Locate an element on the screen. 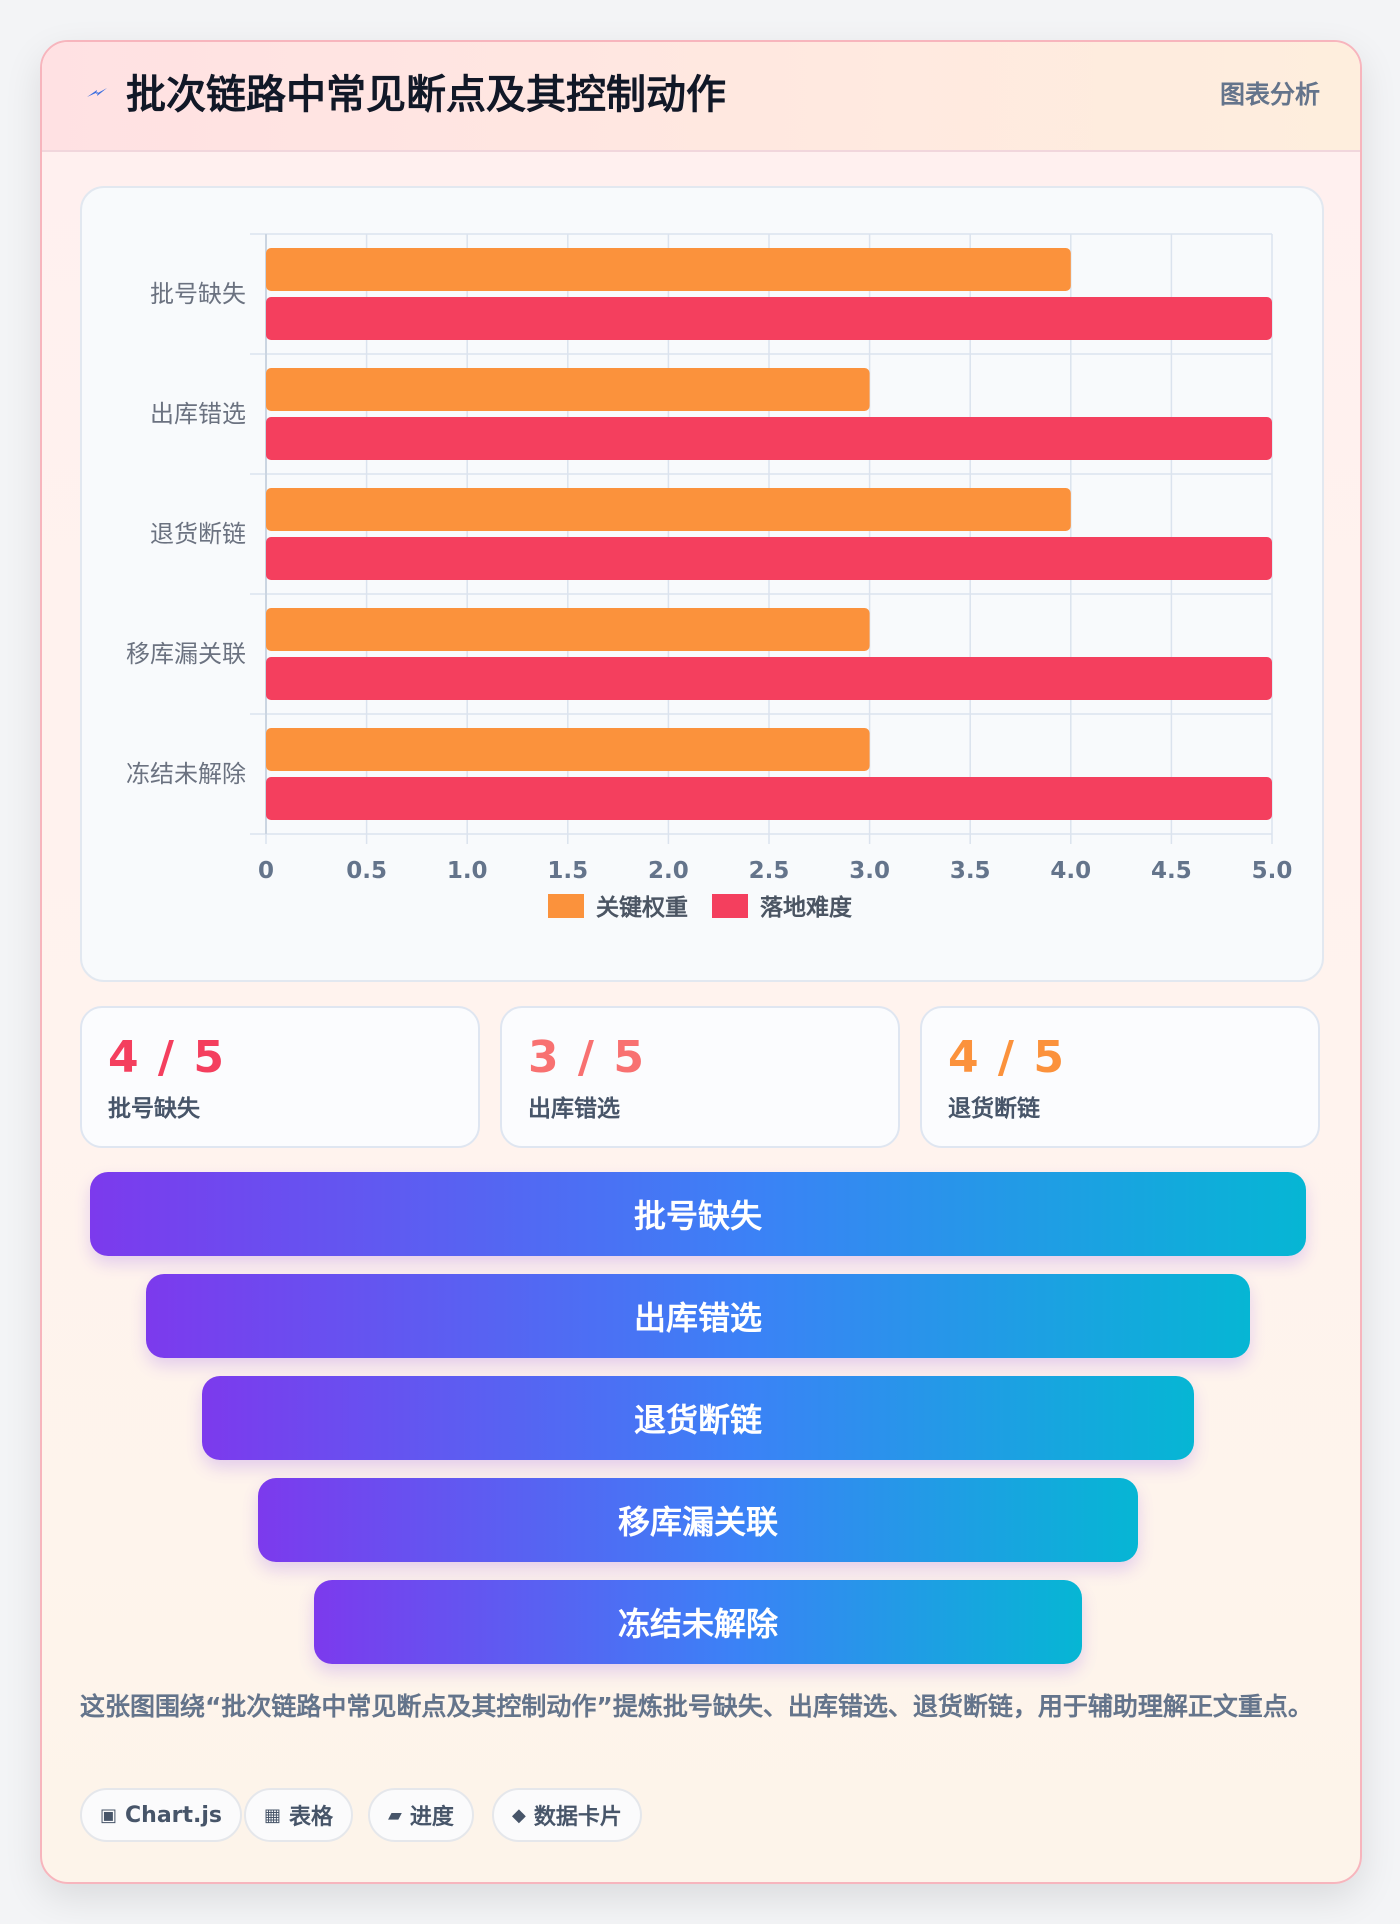 Image resolution: width=1400 pixels, height=1924 pixels. y-category-label: 退货断链 is located at coordinates (198, 534).